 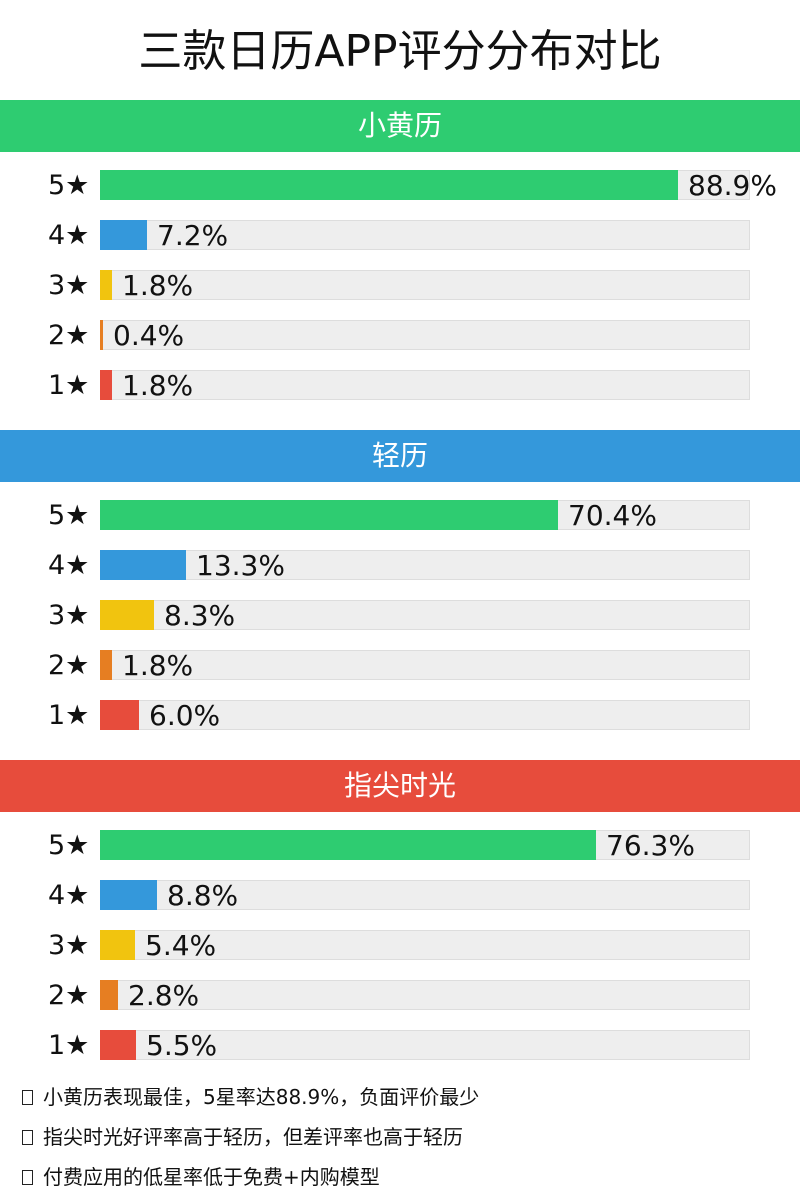 I want to click on bar-row: 3★ 5.4%, so click(x=400, y=946).